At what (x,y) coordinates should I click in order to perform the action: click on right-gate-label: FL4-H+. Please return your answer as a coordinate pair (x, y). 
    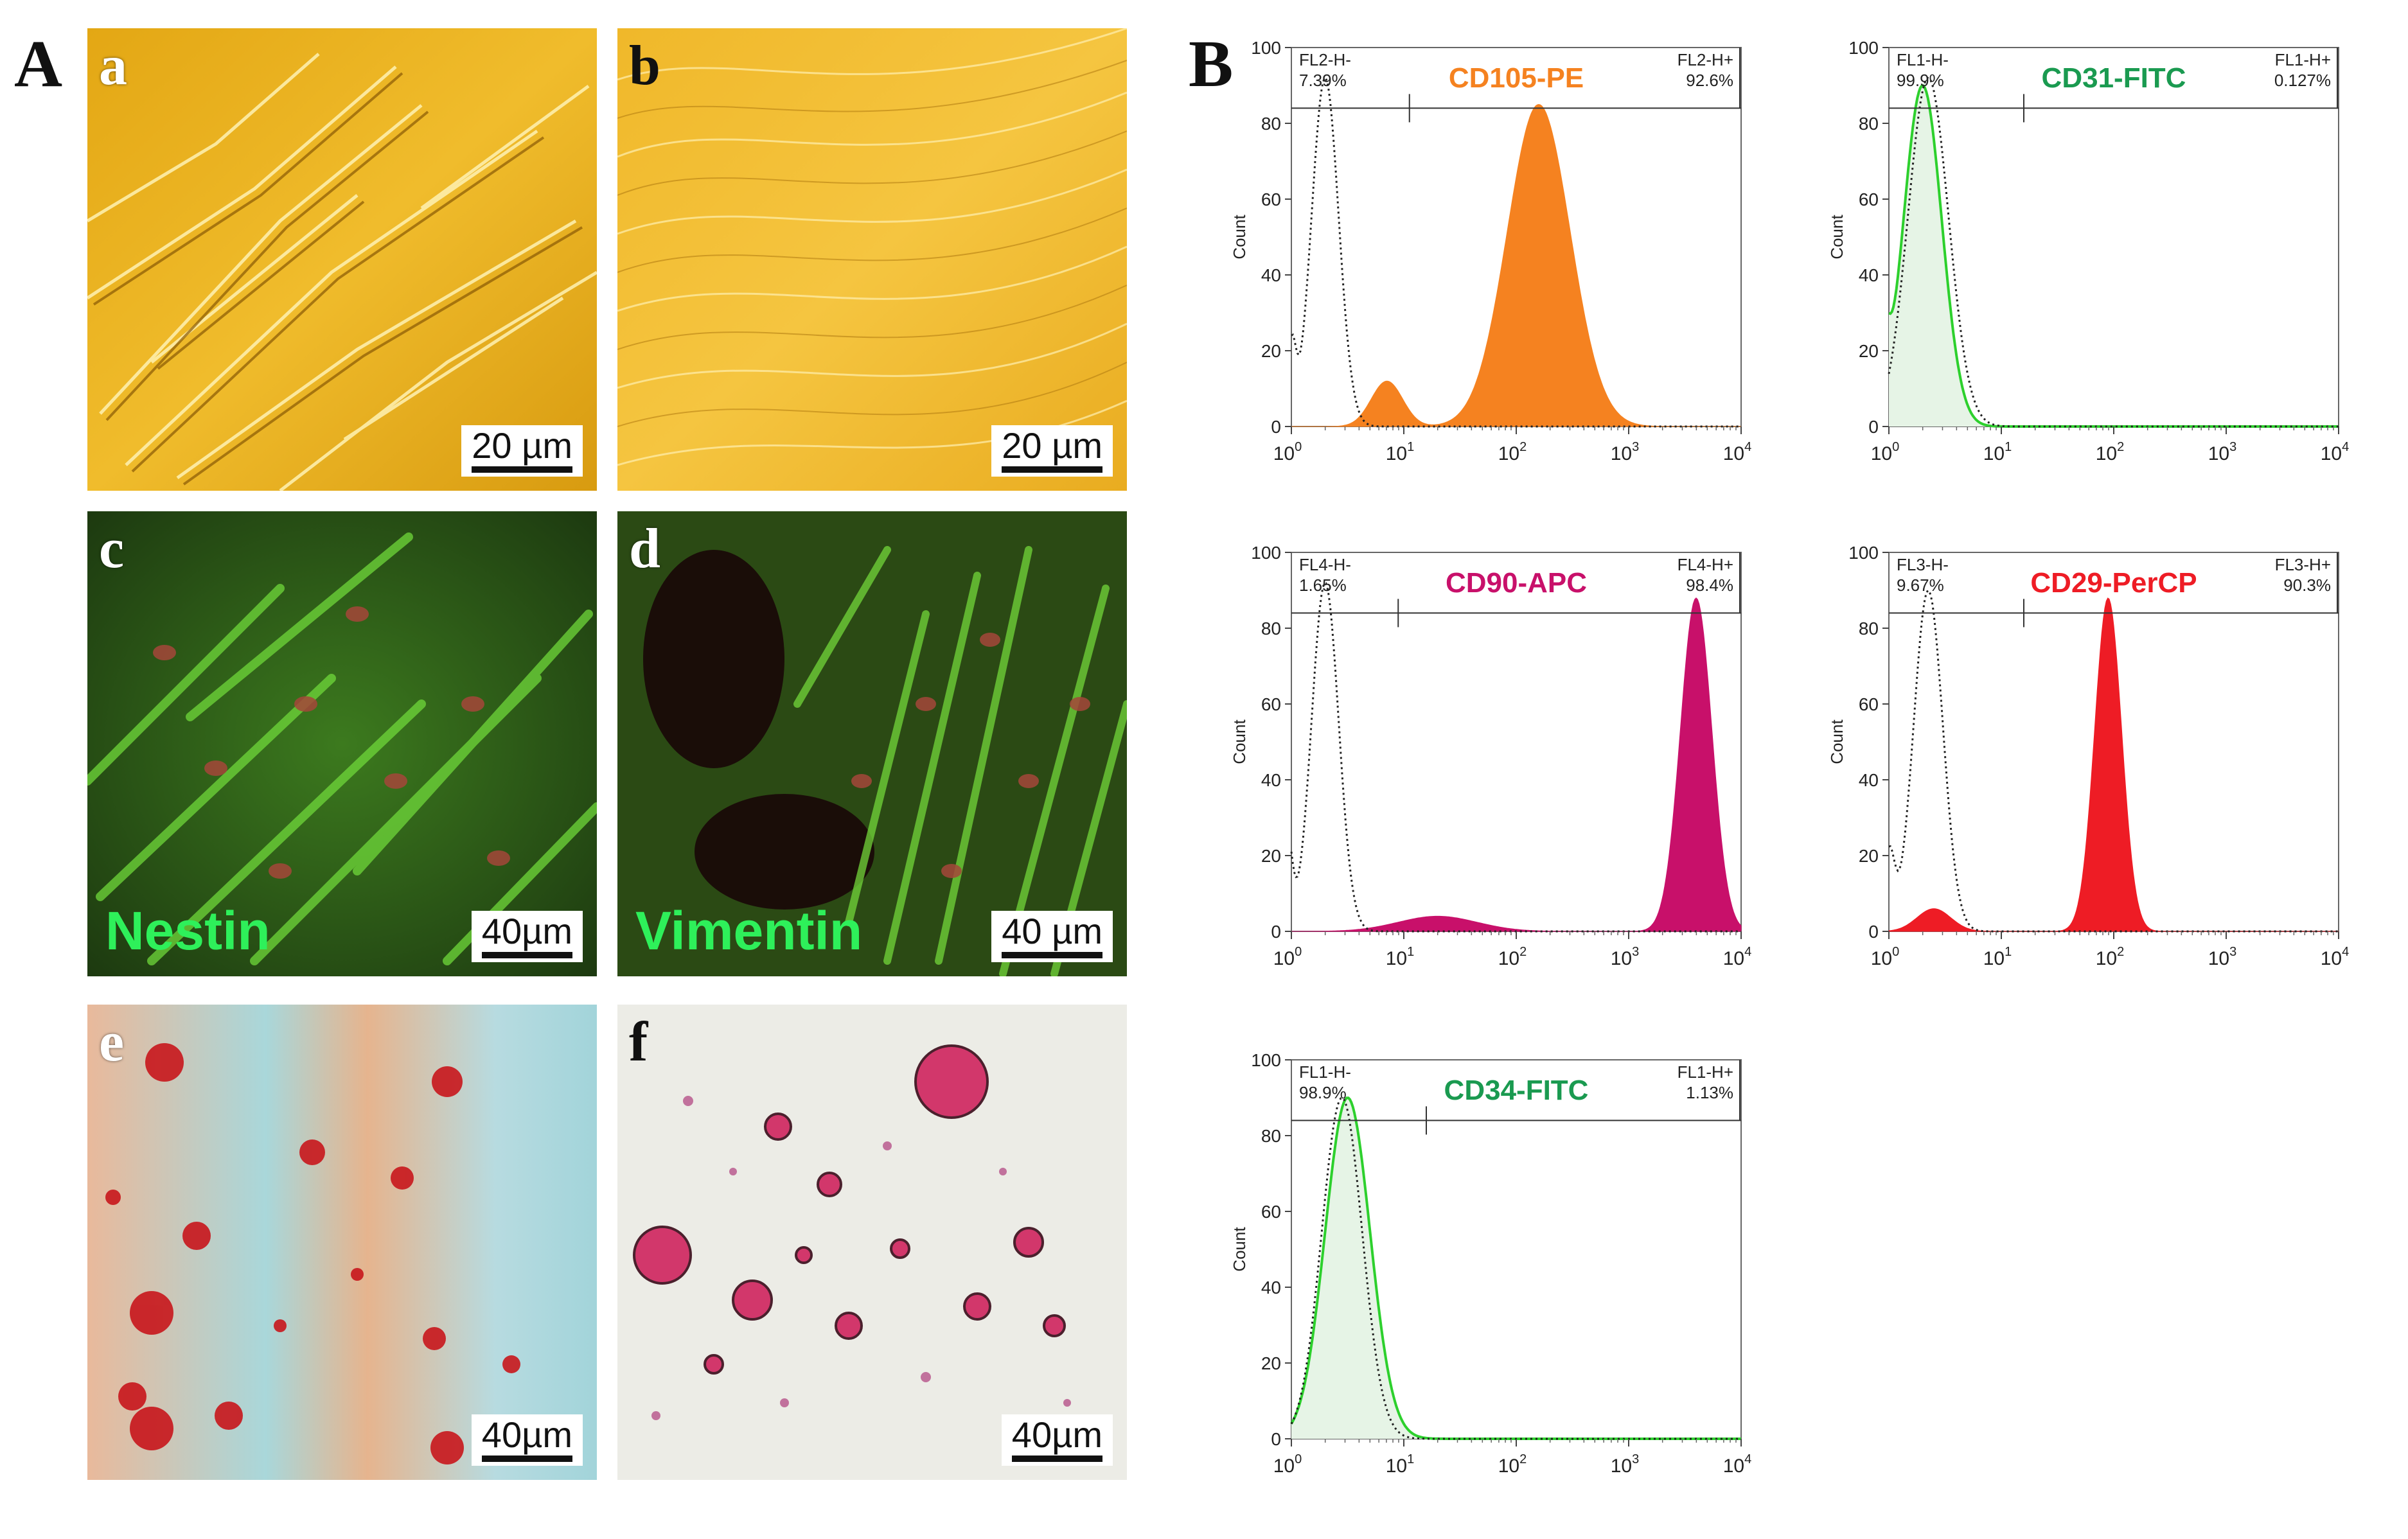
    Looking at the image, I should click on (1706, 564).